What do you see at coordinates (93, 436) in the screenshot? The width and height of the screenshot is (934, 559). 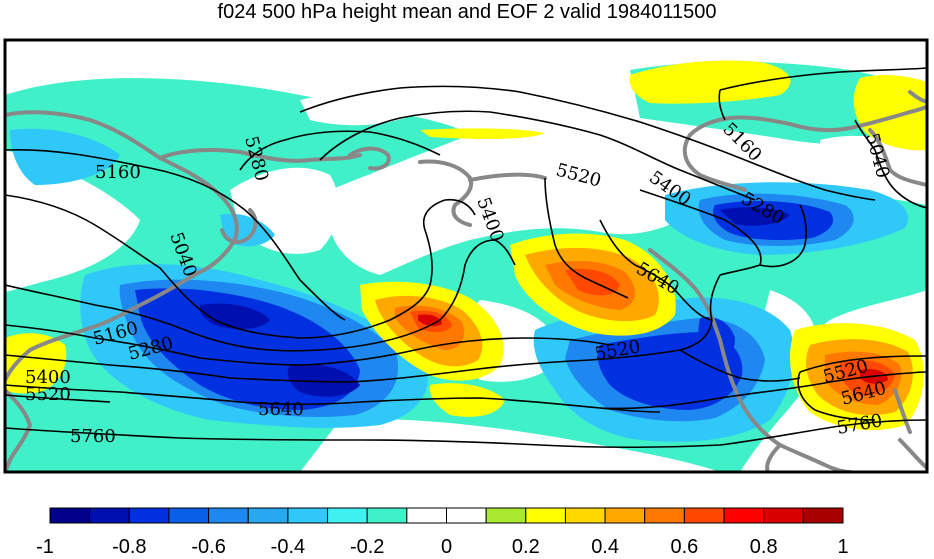 I see `contour-label: 5760` at bounding box center [93, 436].